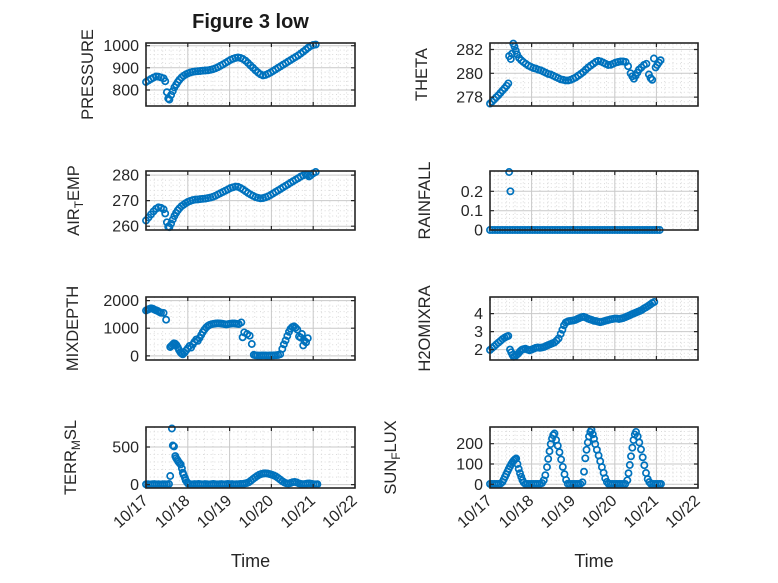  What do you see at coordinates (250, 22) in the screenshot?
I see `figure-title: Figure 3 low` at bounding box center [250, 22].